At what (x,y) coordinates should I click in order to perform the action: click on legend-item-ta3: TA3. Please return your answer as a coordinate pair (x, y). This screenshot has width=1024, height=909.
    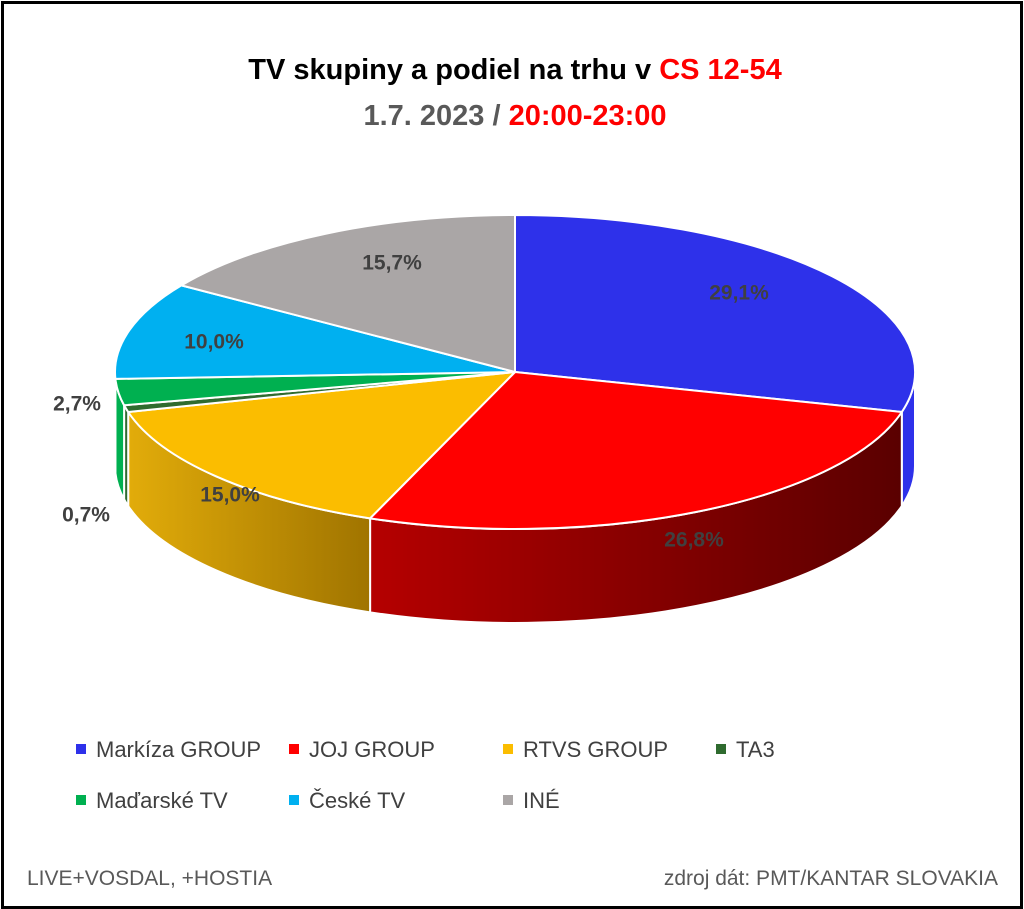
    Looking at the image, I should click on (745, 750).